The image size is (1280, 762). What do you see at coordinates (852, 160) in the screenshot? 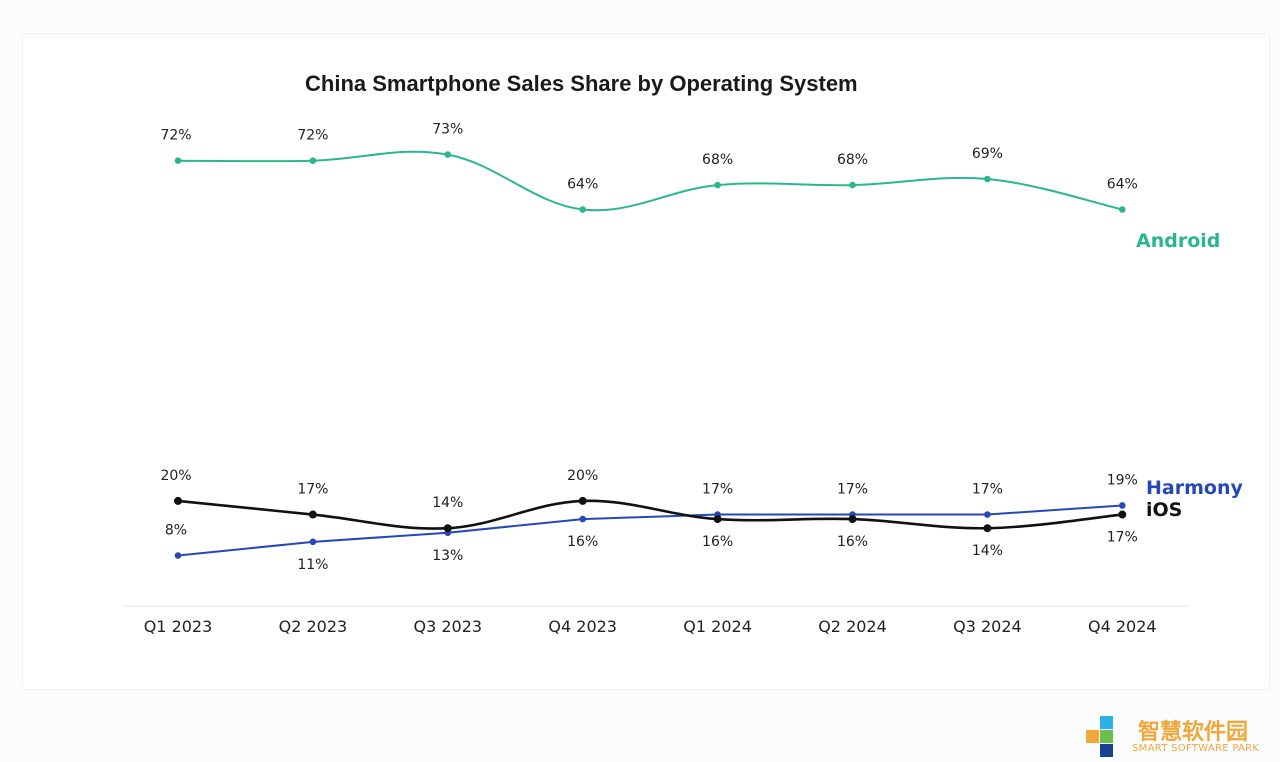
I see `data-label-android-5: 68%` at bounding box center [852, 160].